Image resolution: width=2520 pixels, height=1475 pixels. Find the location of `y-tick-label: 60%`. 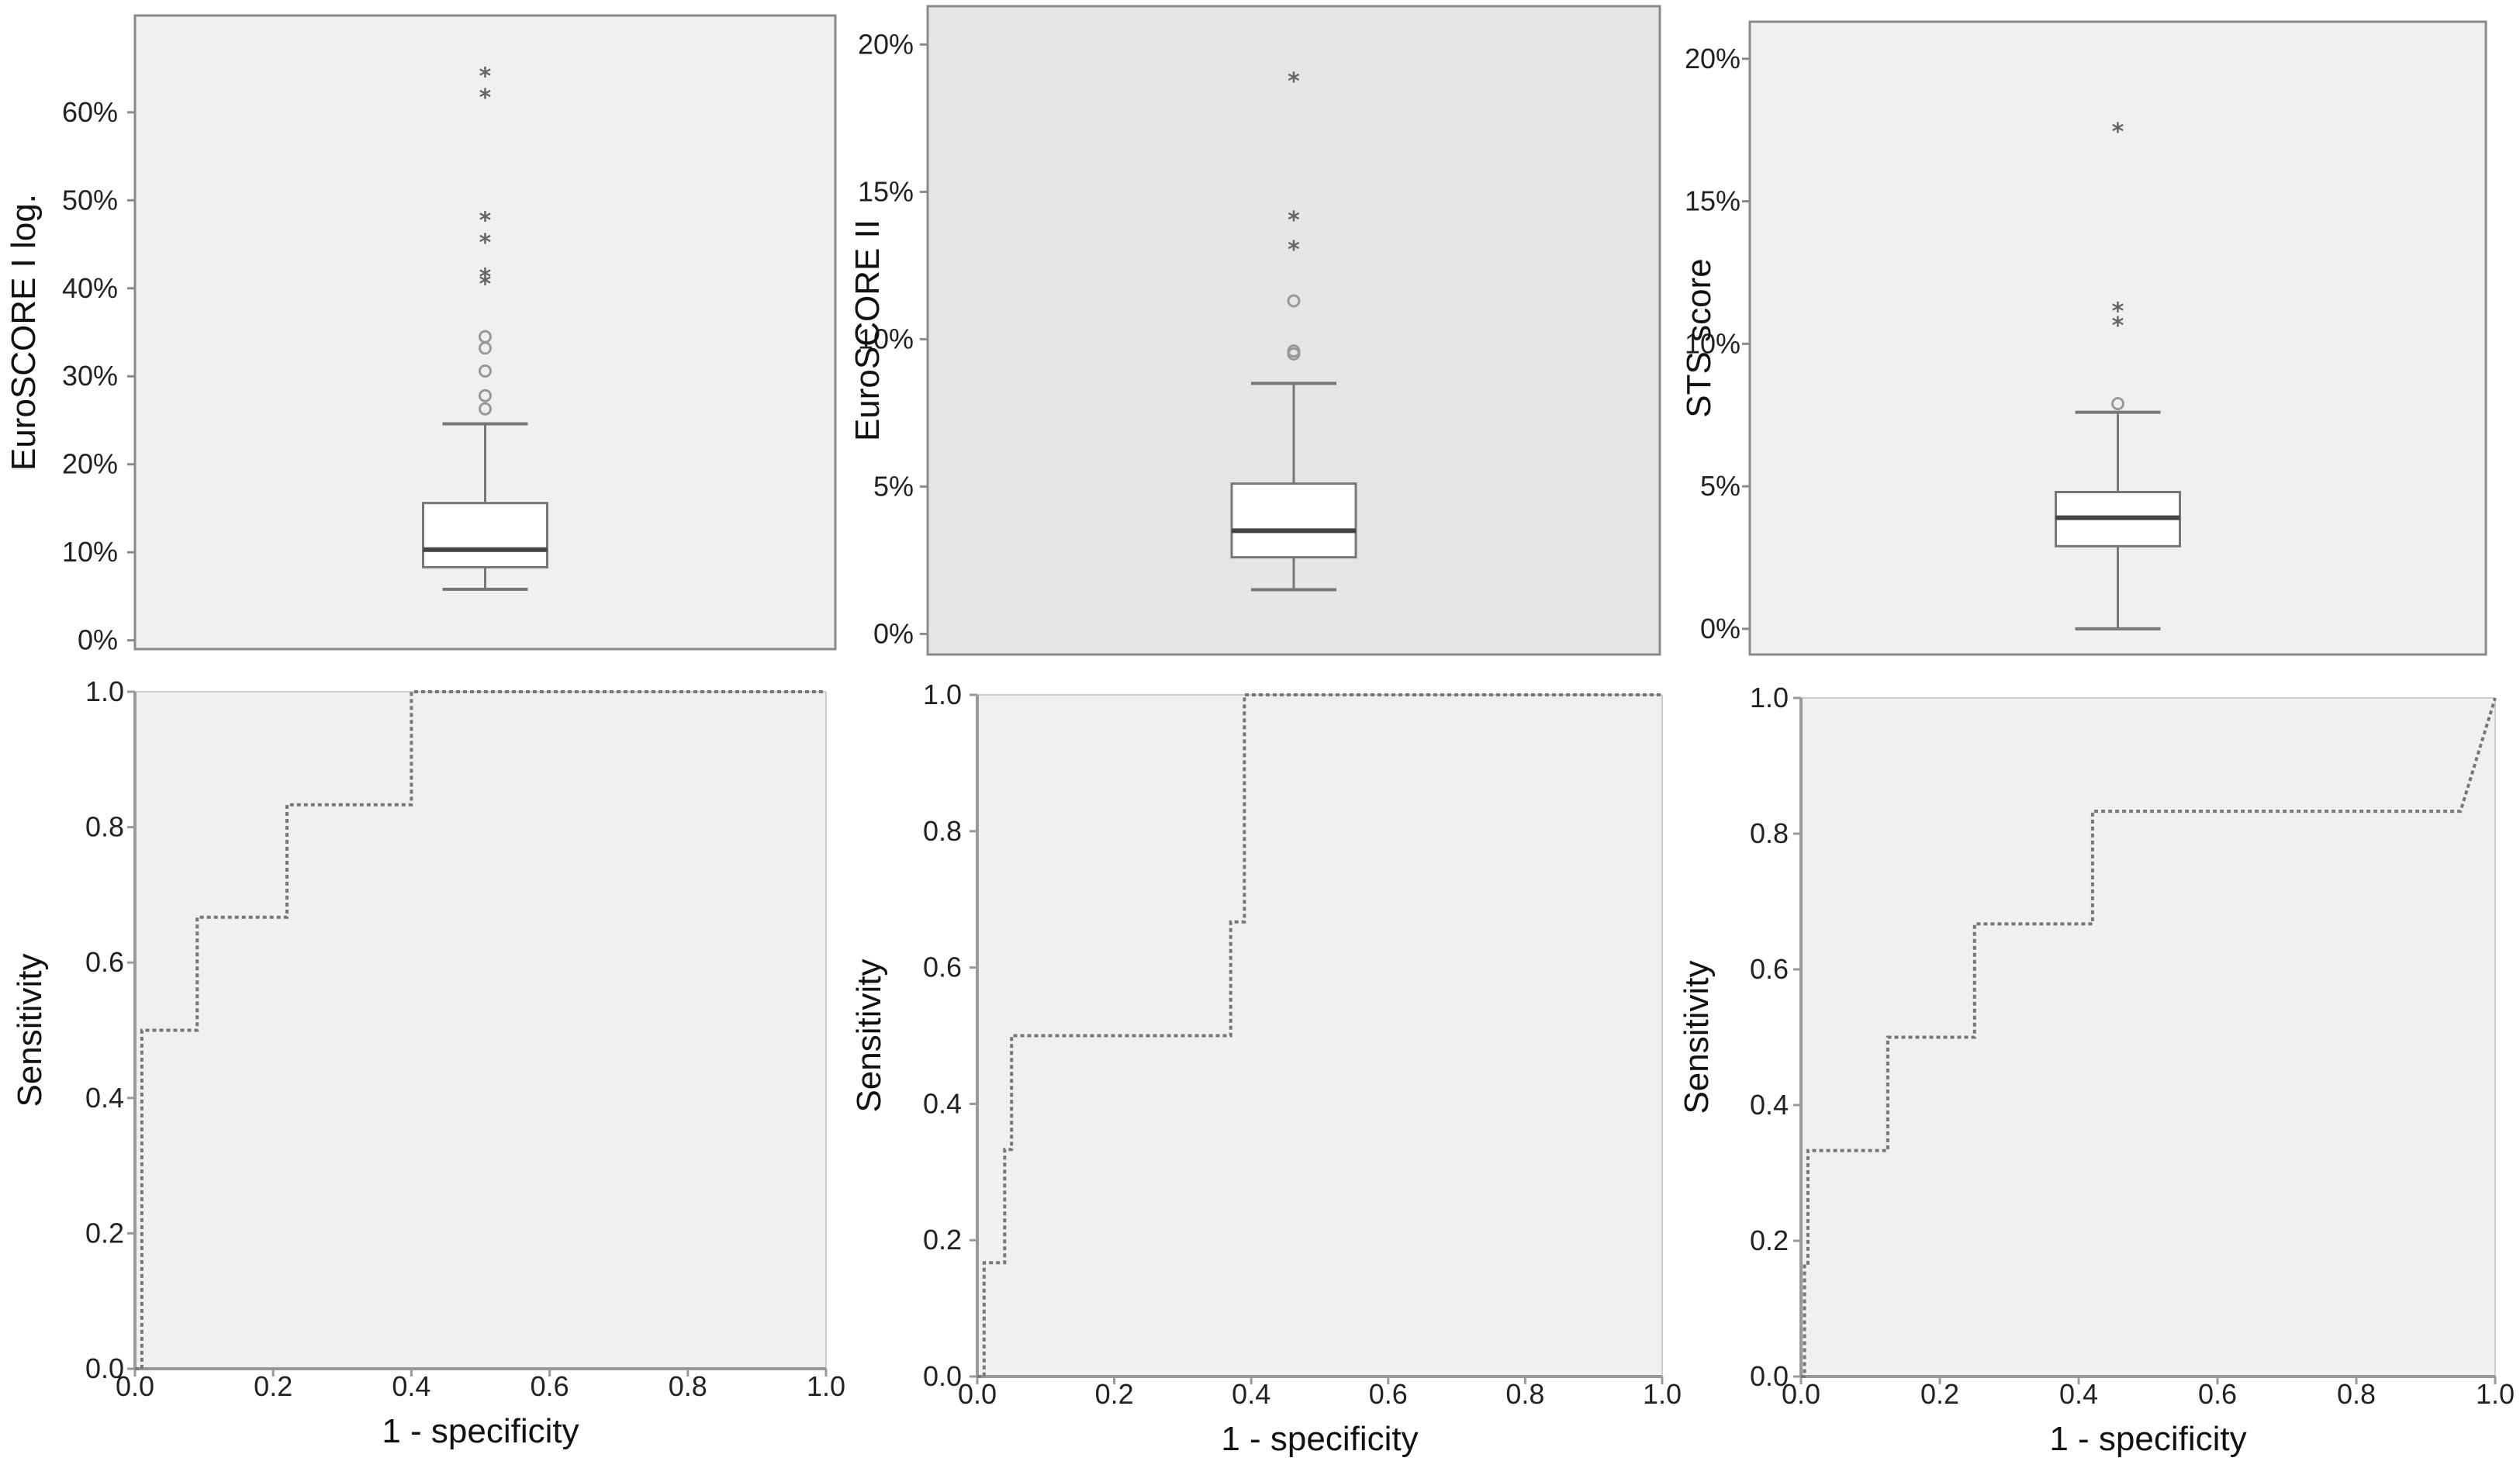

y-tick-label: 60% is located at coordinates (90, 112).